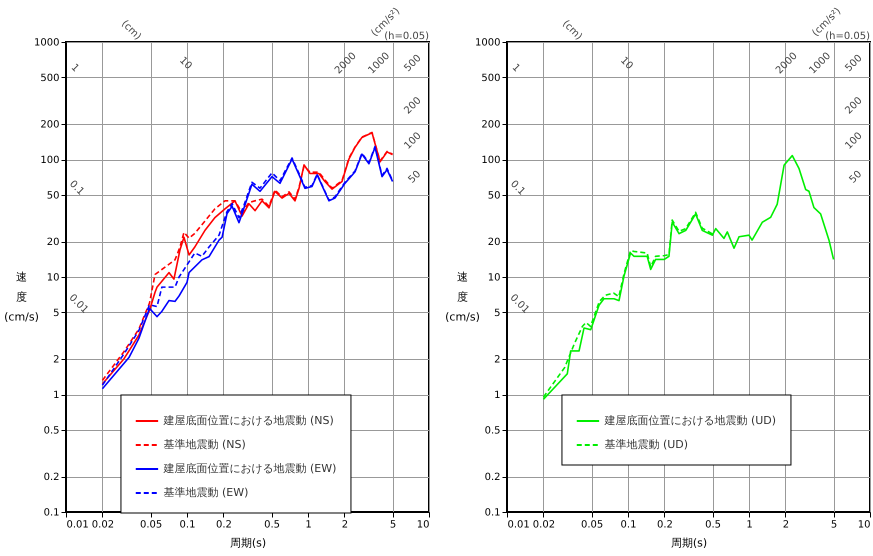 Image resolution: width=873 pixels, height=556 pixels. I want to click on legend-label: 建屋底面位置における地震動 (EW), so click(249, 468).